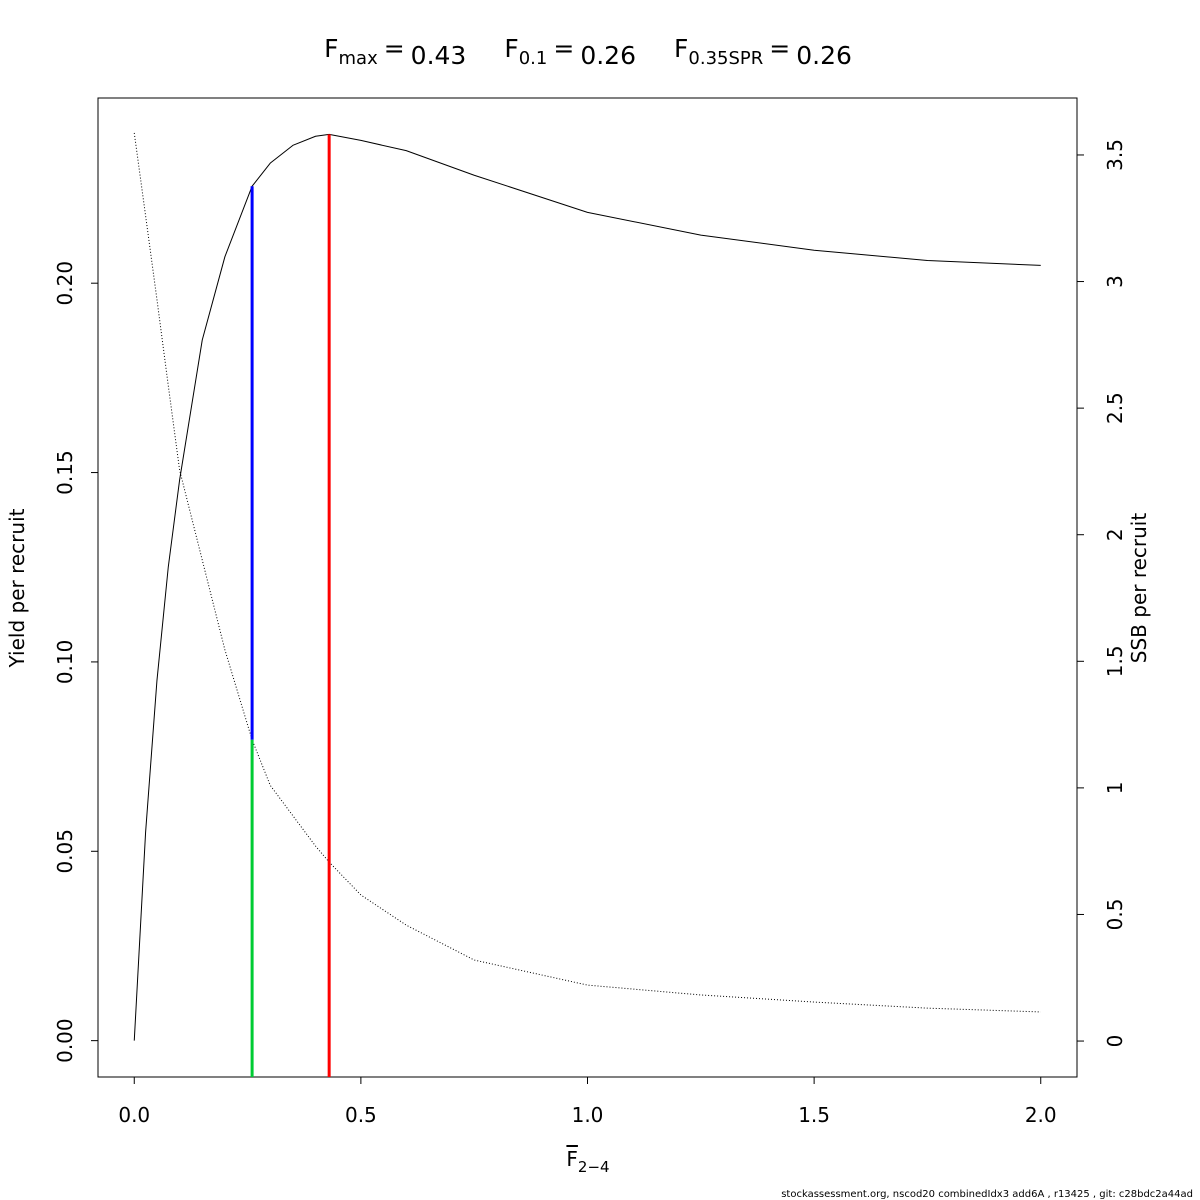  What do you see at coordinates (17, 588) in the screenshot?
I see `y-axis-label: Yield per recruit` at bounding box center [17, 588].